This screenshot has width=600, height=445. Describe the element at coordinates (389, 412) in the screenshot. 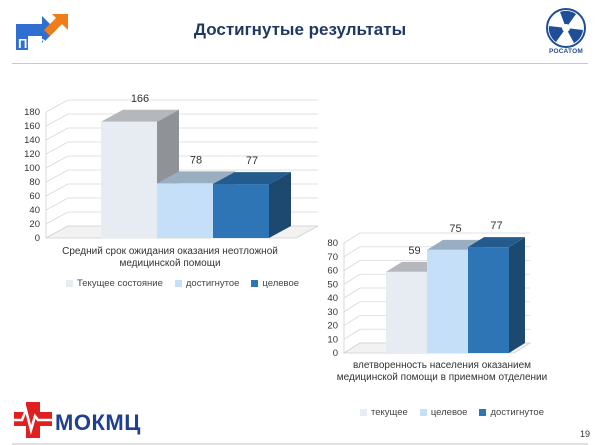

I see `legend-label: текущее` at that location.